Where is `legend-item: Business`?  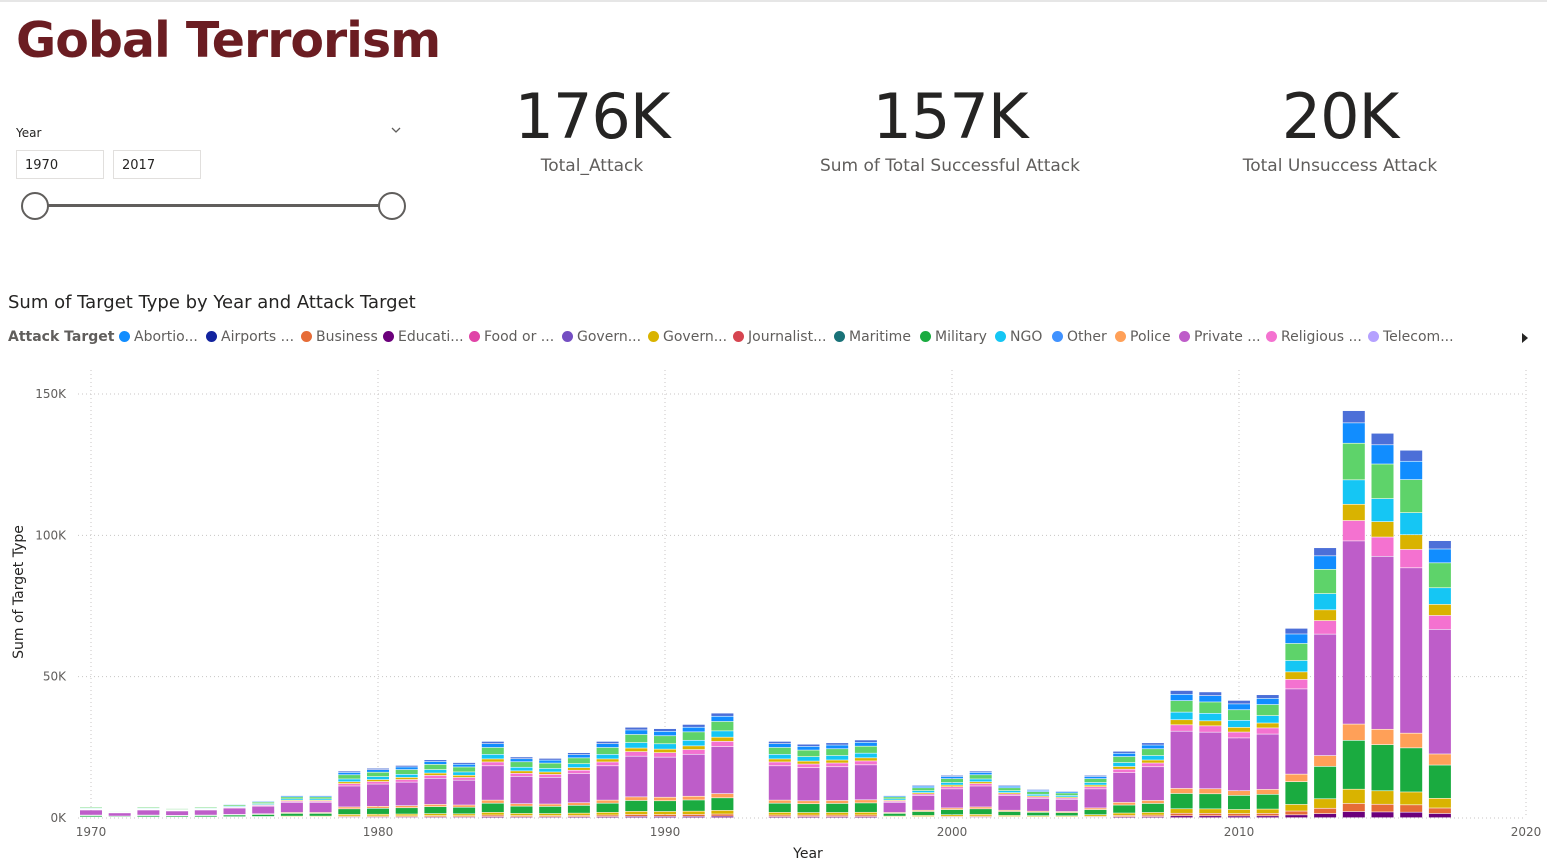 legend-item: Business is located at coordinates (339, 337).